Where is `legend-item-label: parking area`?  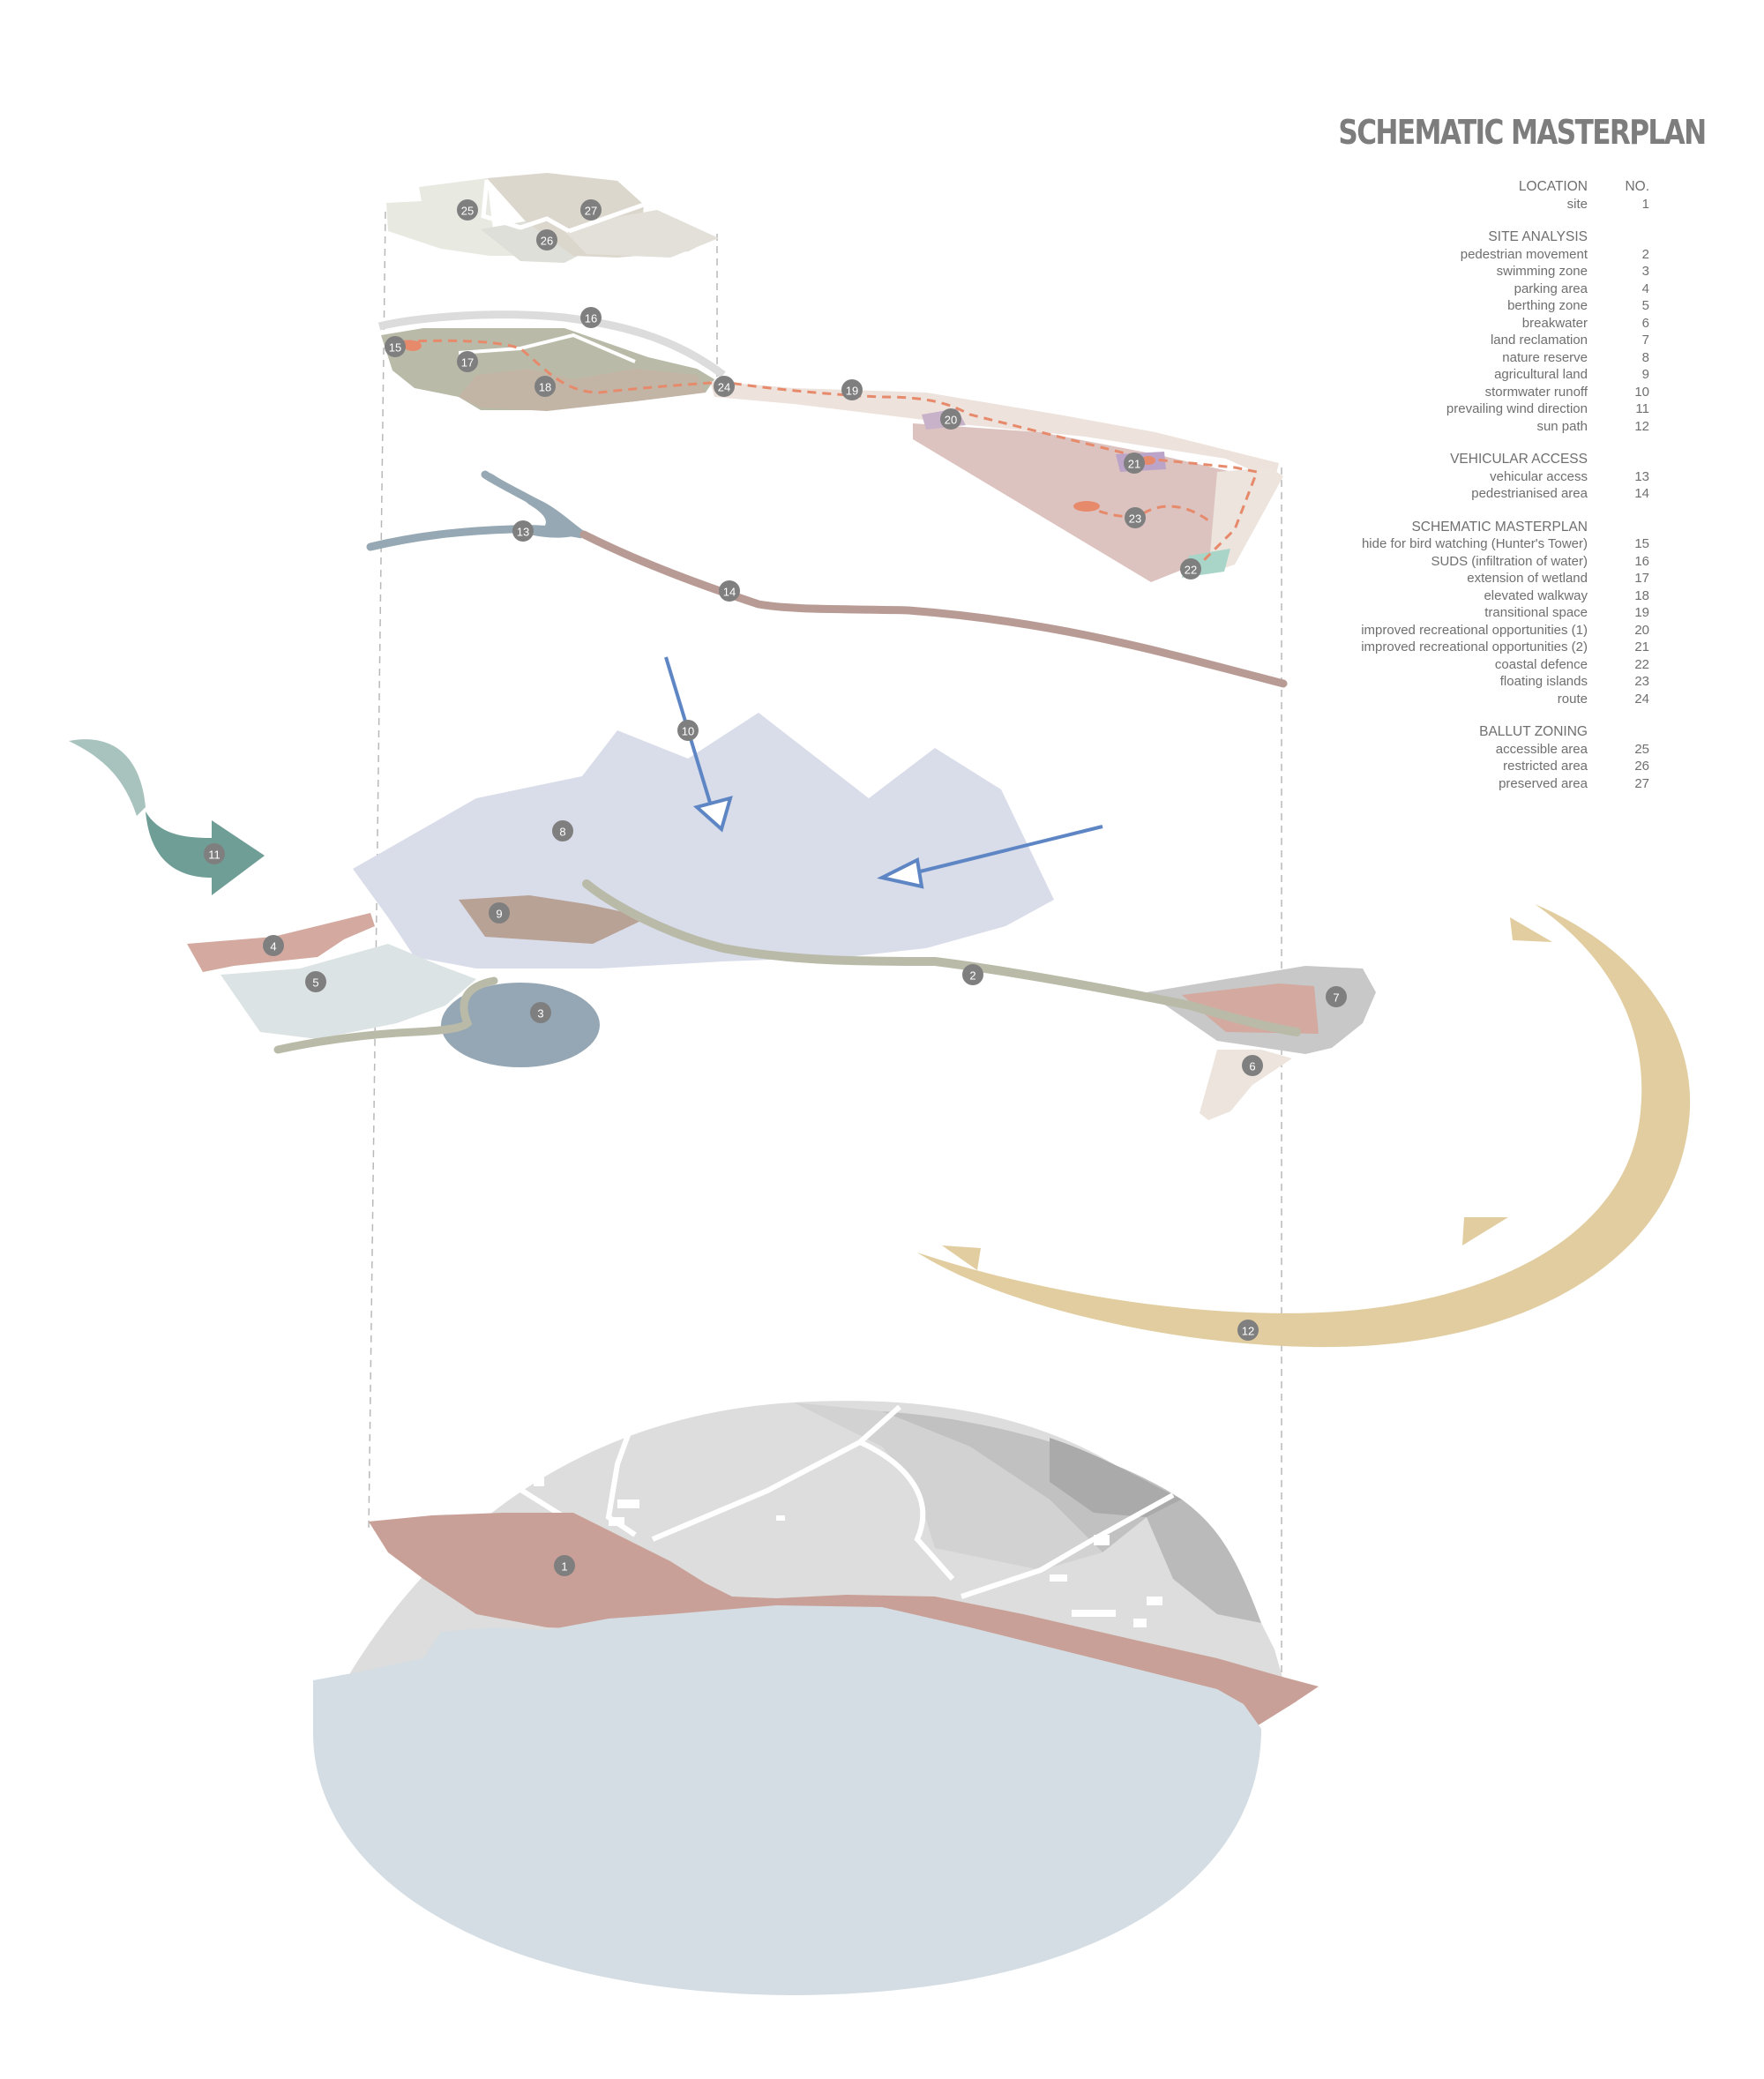
legend-item-label: parking area is located at coordinates (1551, 288).